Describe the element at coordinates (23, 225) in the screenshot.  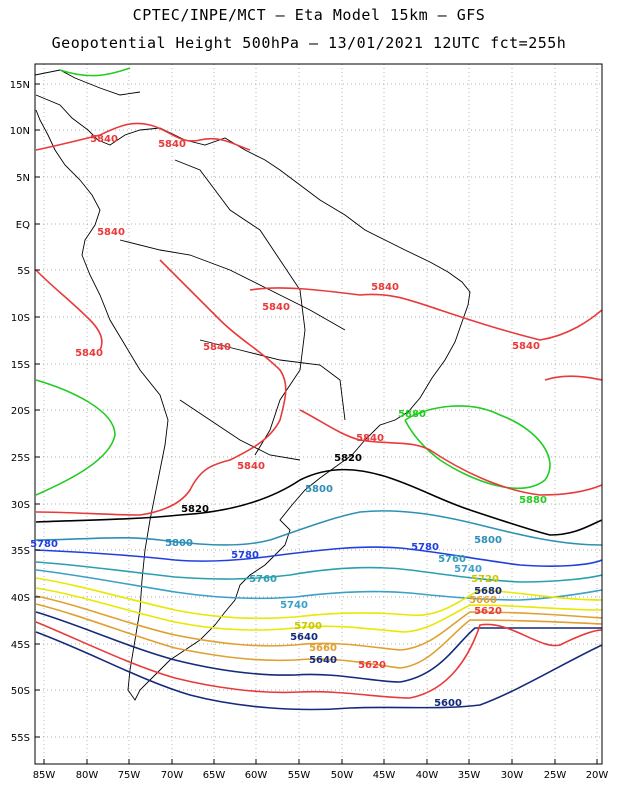
I see `lat-tick-label: EQ` at that location.